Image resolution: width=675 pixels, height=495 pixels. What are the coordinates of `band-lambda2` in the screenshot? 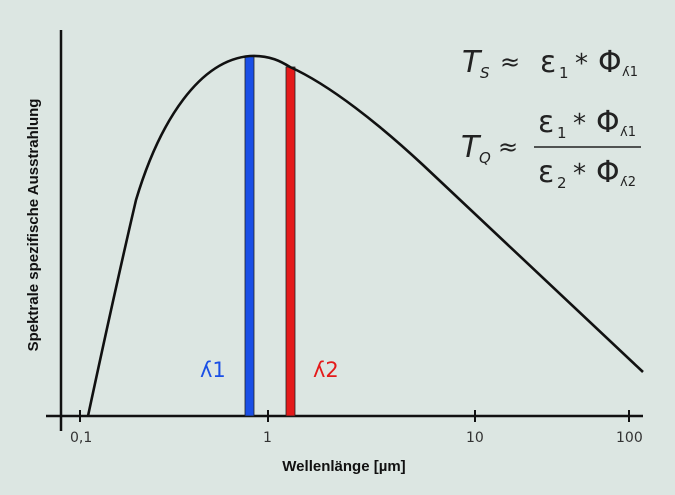 It's located at (290, 241).